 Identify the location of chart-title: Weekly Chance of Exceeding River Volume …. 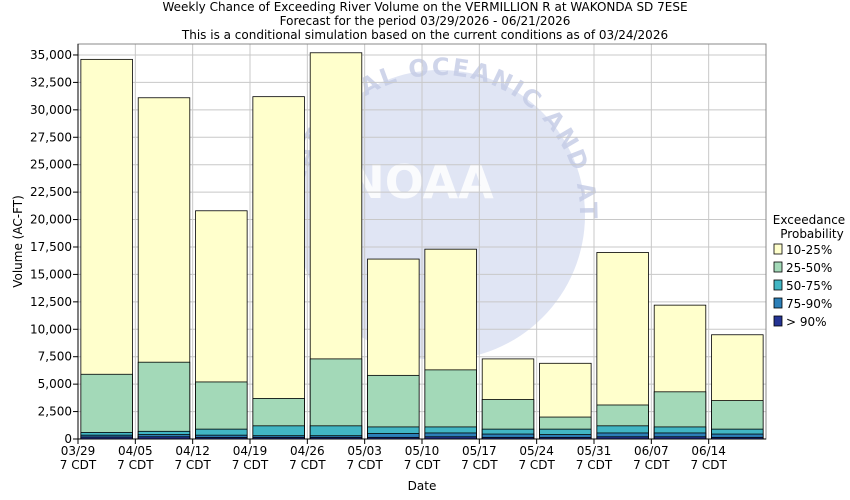
(425, 7).